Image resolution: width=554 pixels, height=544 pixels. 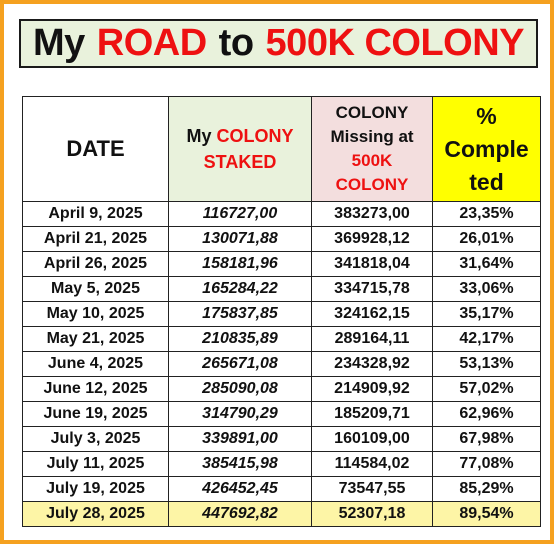 I want to click on cell-missing: 52307,18, so click(x=372, y=514).